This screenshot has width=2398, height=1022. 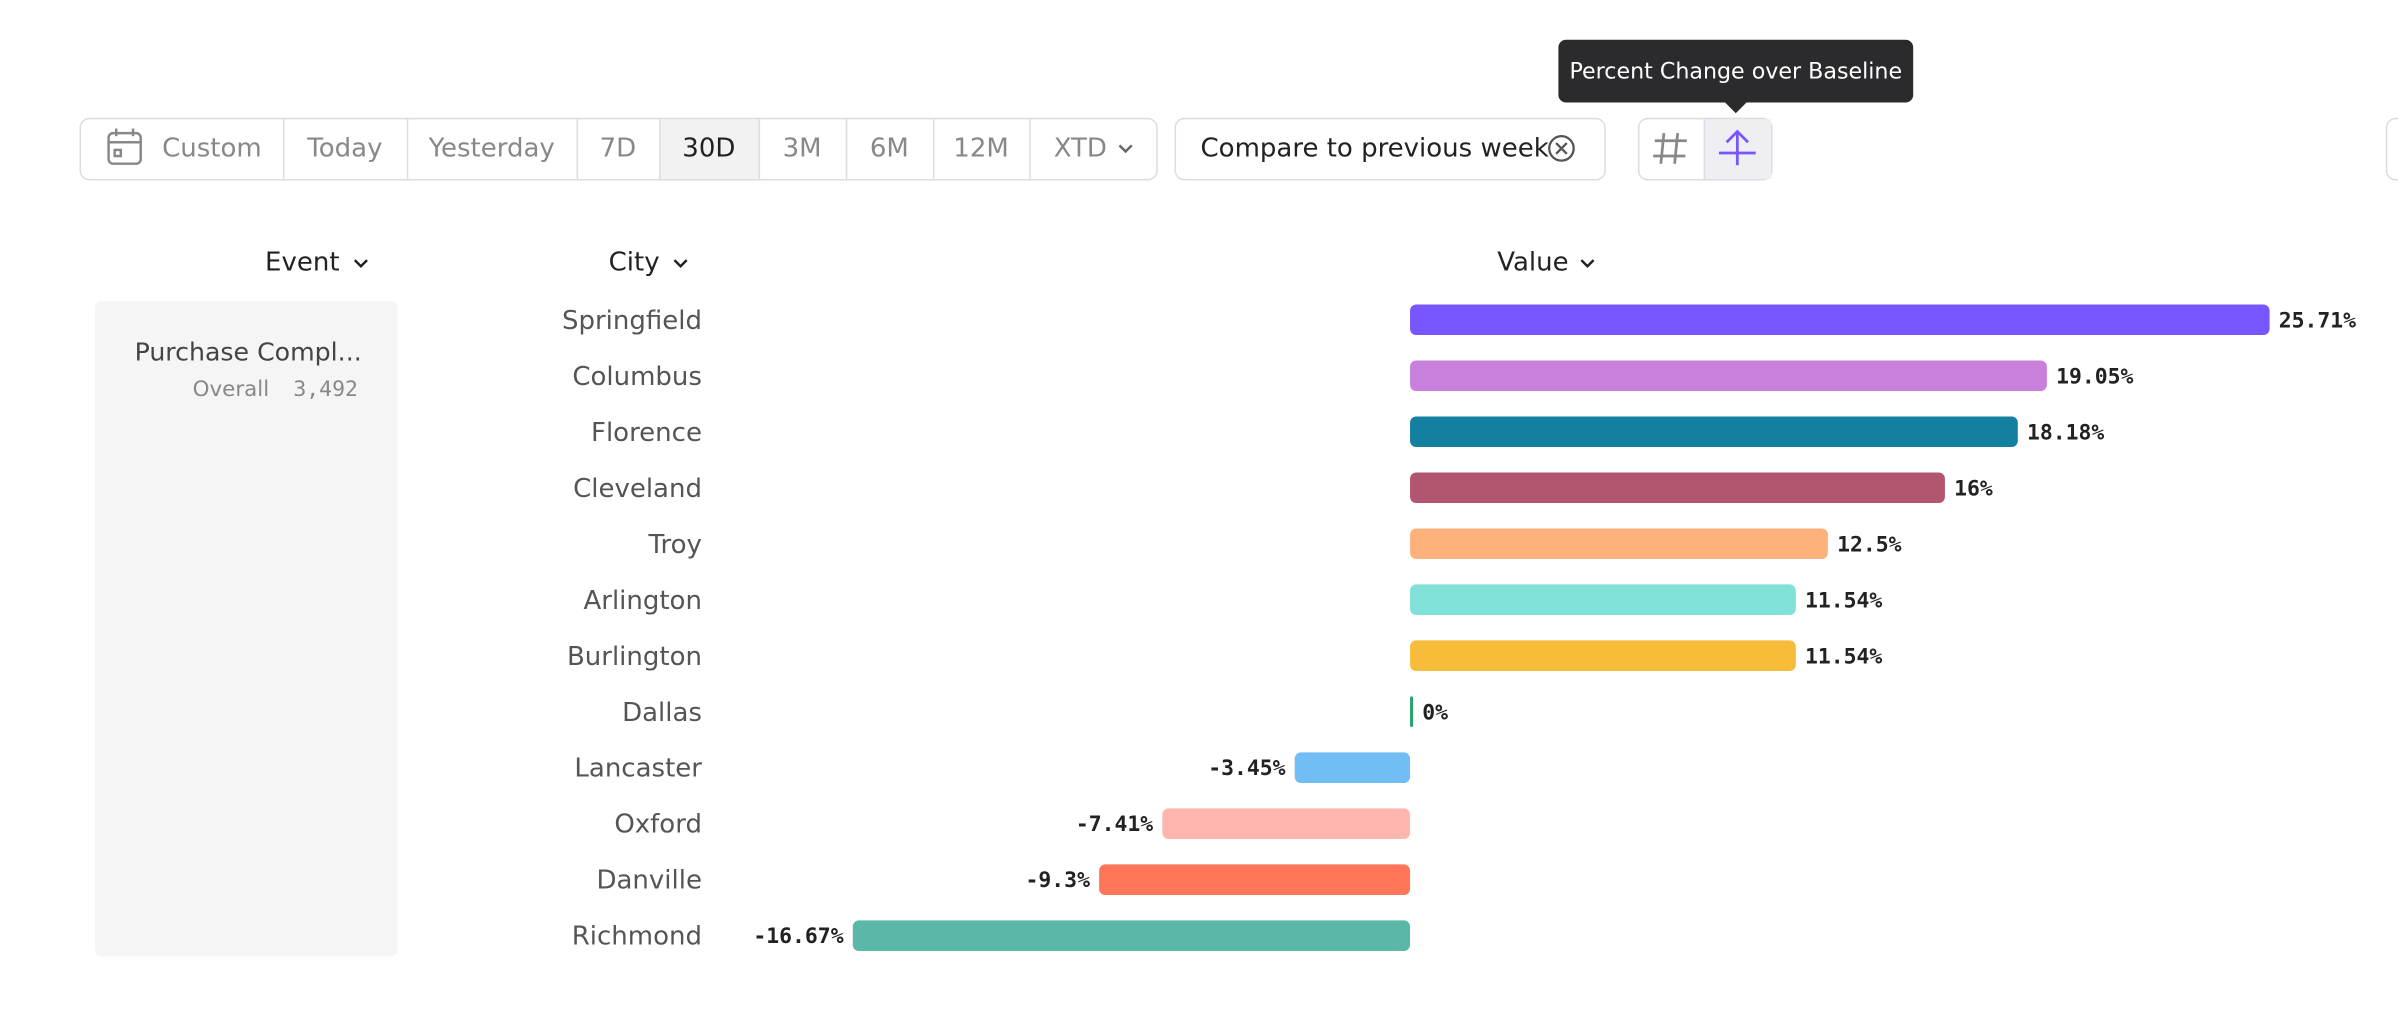 What do you see at coordinates (1670, 148) in the screenshot?
I see `number-icon` at bounding box center [1670, 148].